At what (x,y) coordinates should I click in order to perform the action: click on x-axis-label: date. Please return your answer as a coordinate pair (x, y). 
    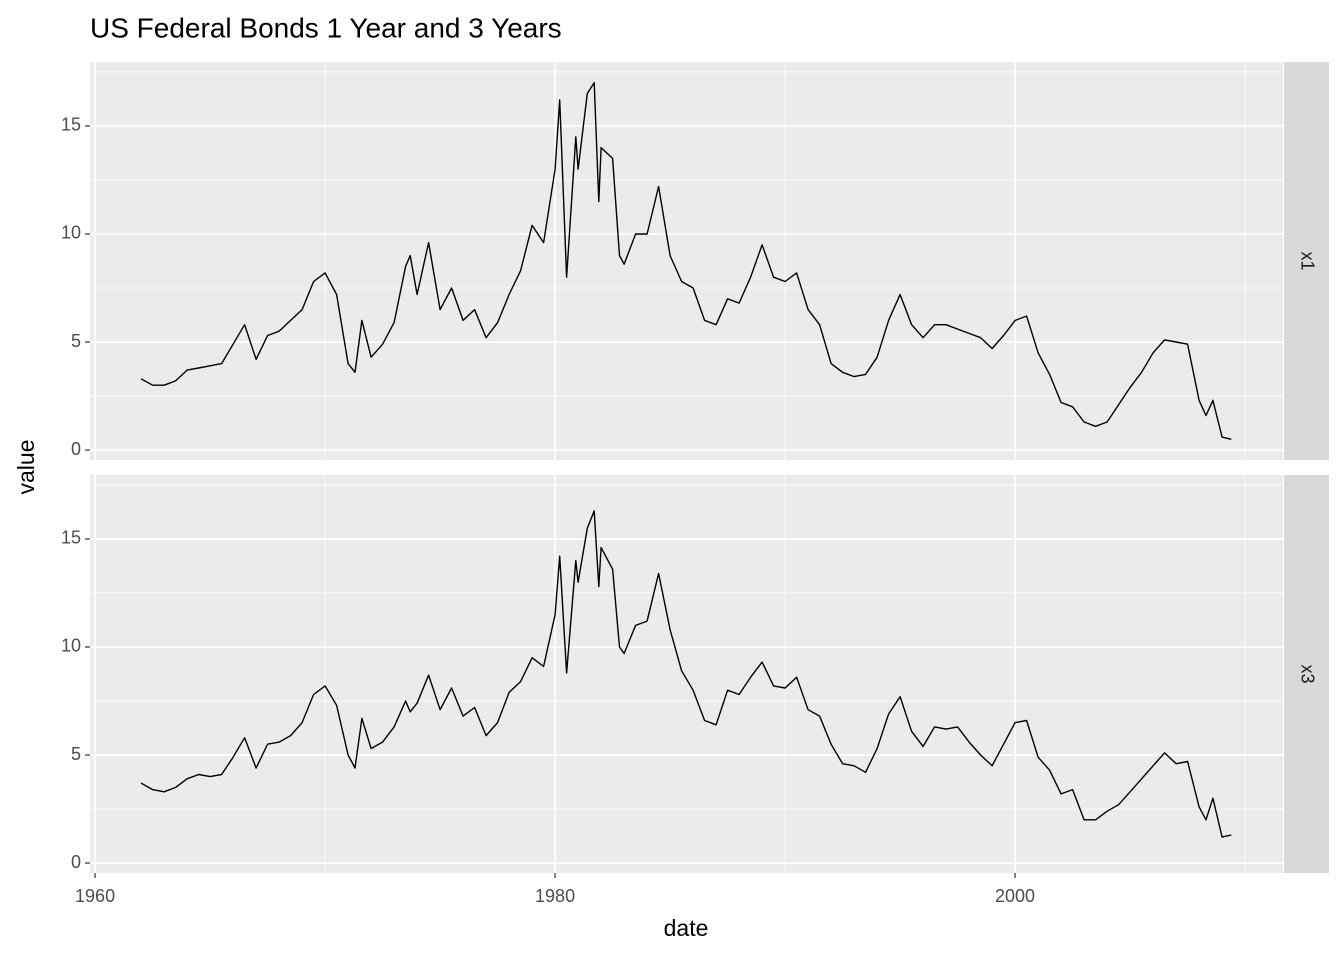
    Looking at the image, I should click on (686, 928).